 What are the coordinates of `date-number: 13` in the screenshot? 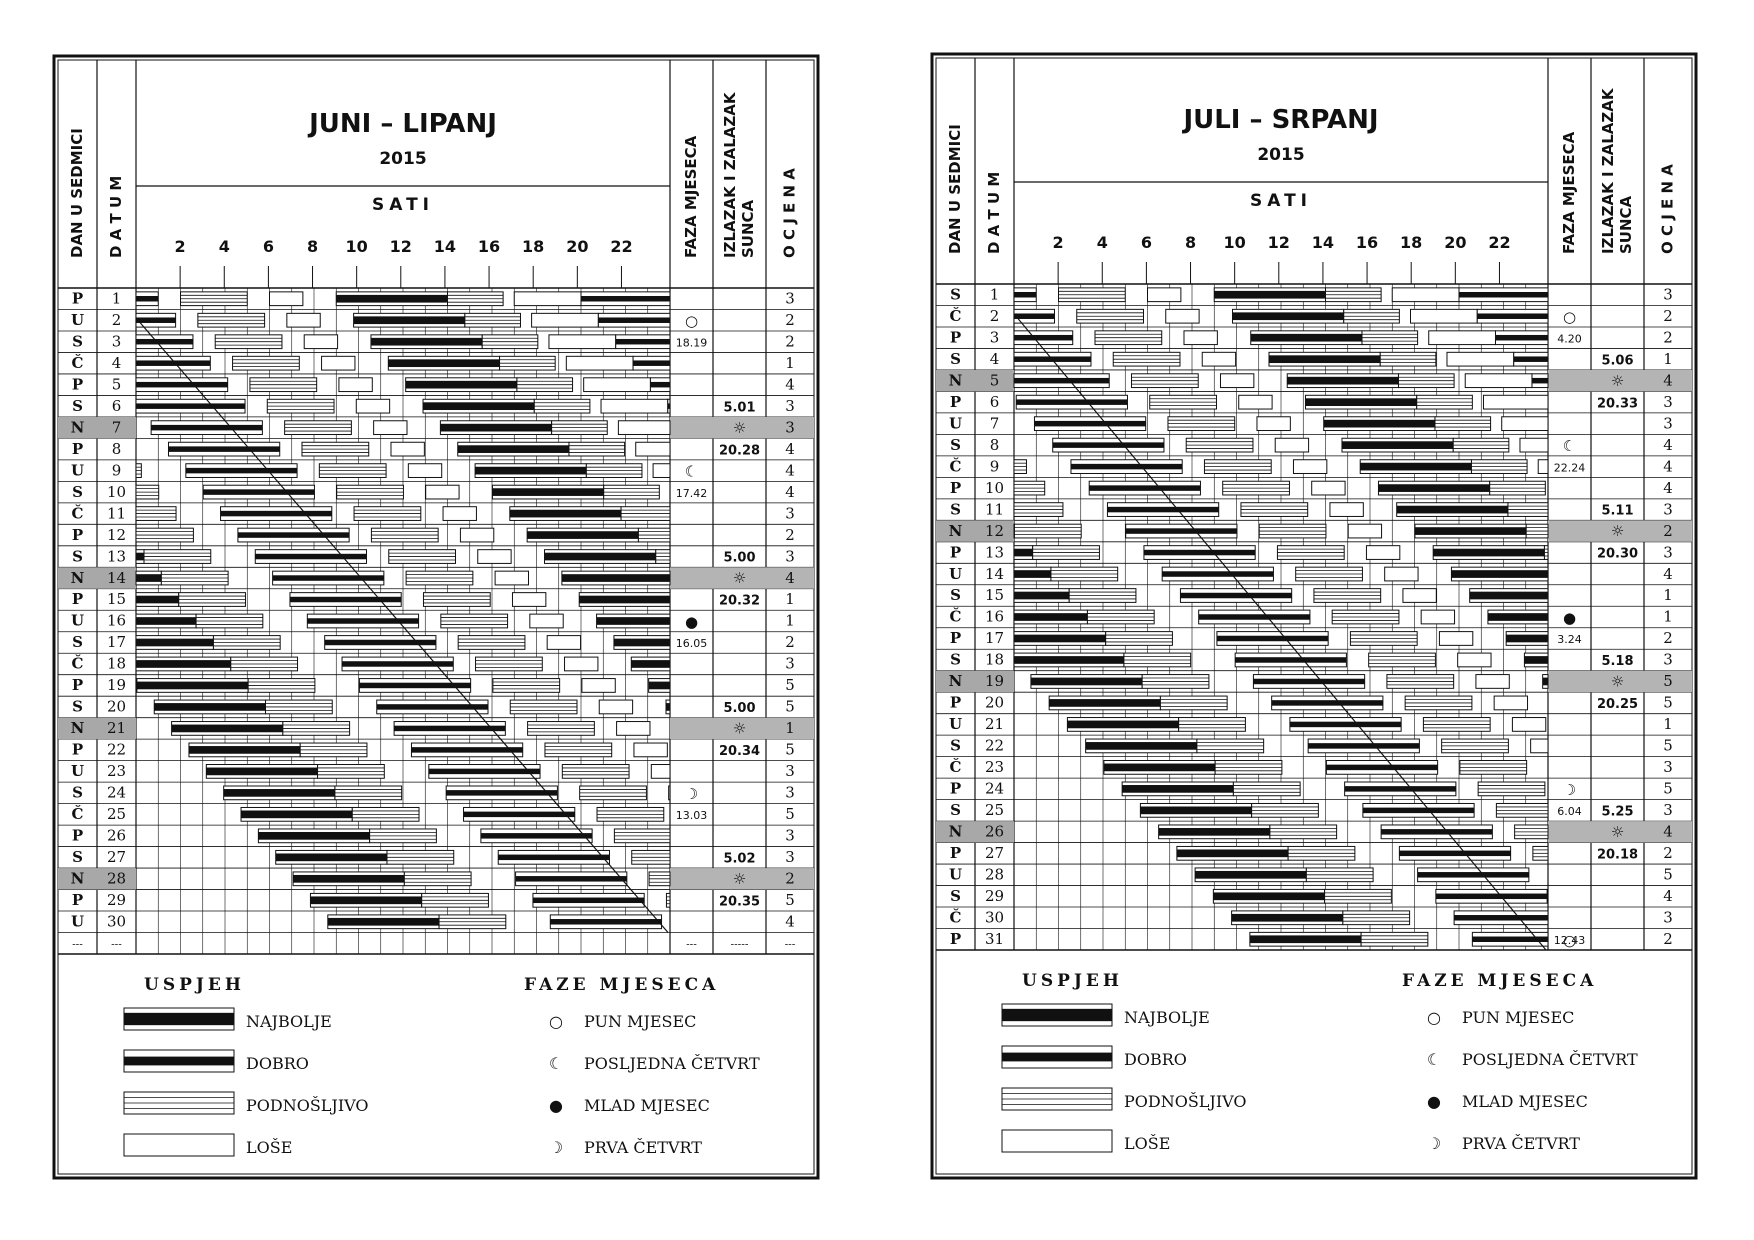 It's located at (994, 552).